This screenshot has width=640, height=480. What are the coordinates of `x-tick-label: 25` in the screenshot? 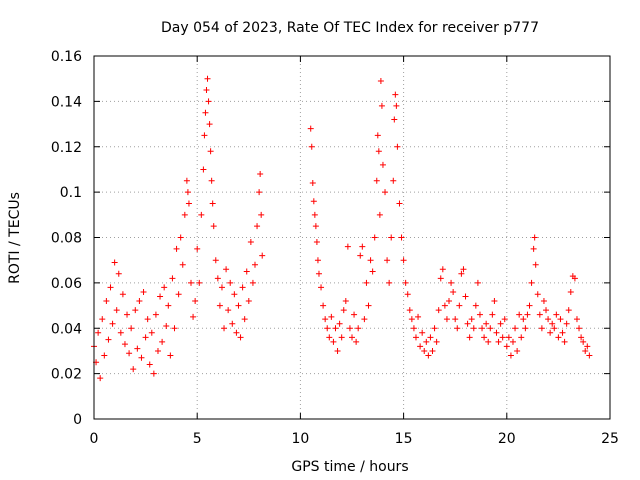 It's located at (610, 439).